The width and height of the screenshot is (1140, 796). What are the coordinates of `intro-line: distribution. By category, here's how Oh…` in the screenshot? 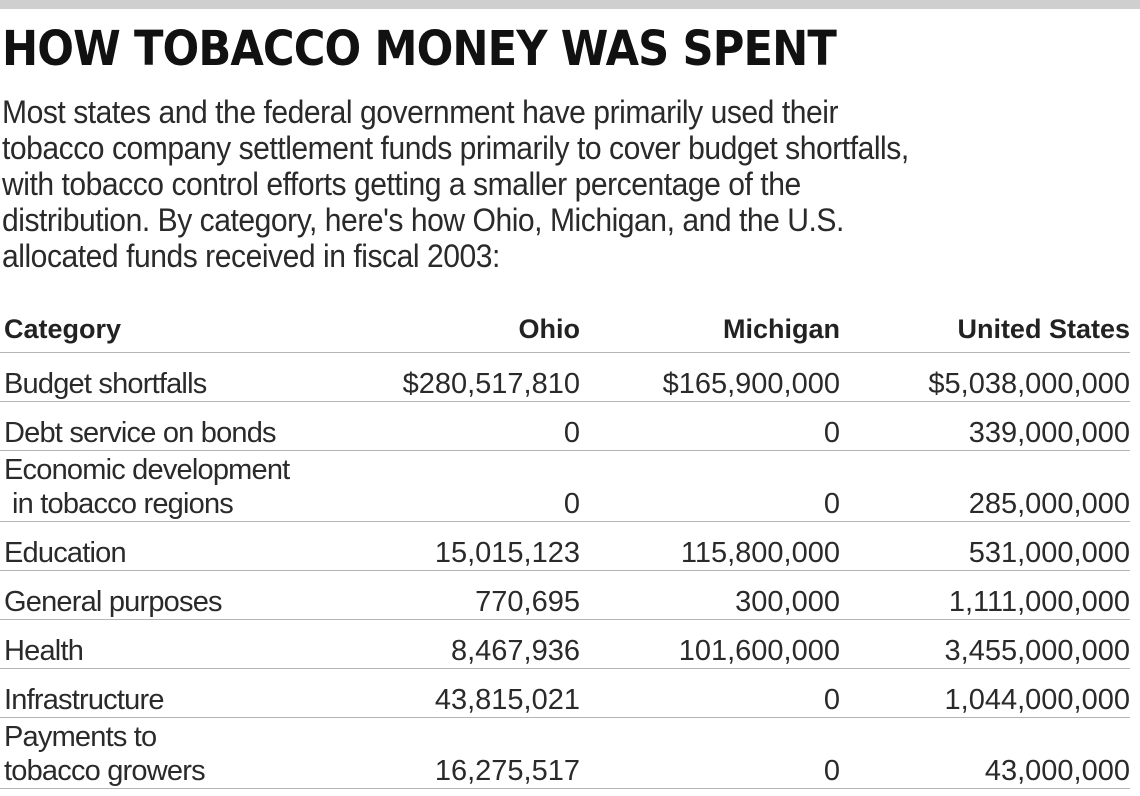 It's located at (423, 220).